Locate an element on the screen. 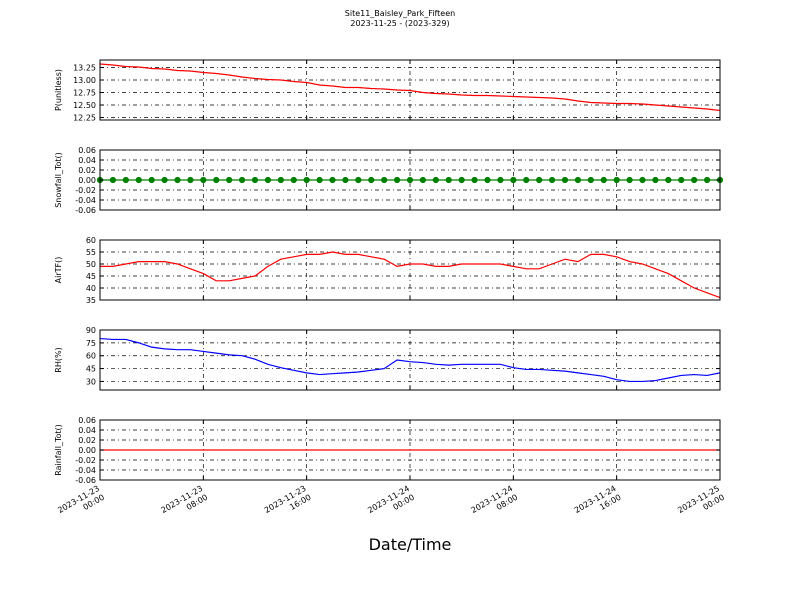 The image size is (800, 600). y-tick-label: 50 is located at coordinates (91, 264).